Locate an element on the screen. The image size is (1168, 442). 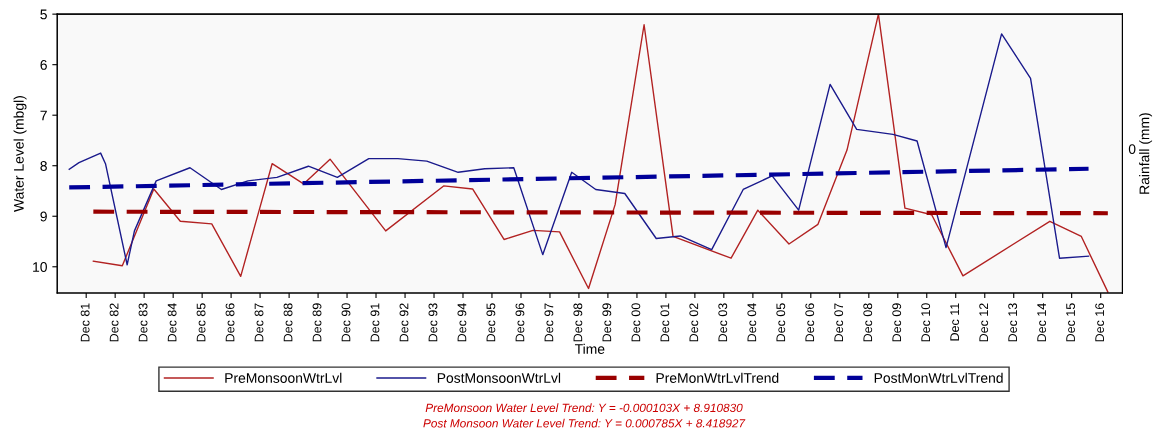
x-tick-label: Dec 09 is located at coordinates (897, 322).